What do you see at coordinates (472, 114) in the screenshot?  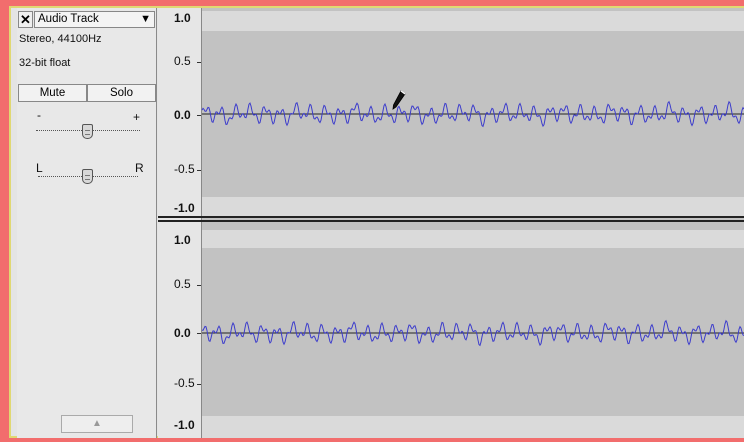 I see `channel-1-waveform` at bounding box center [472, 114].